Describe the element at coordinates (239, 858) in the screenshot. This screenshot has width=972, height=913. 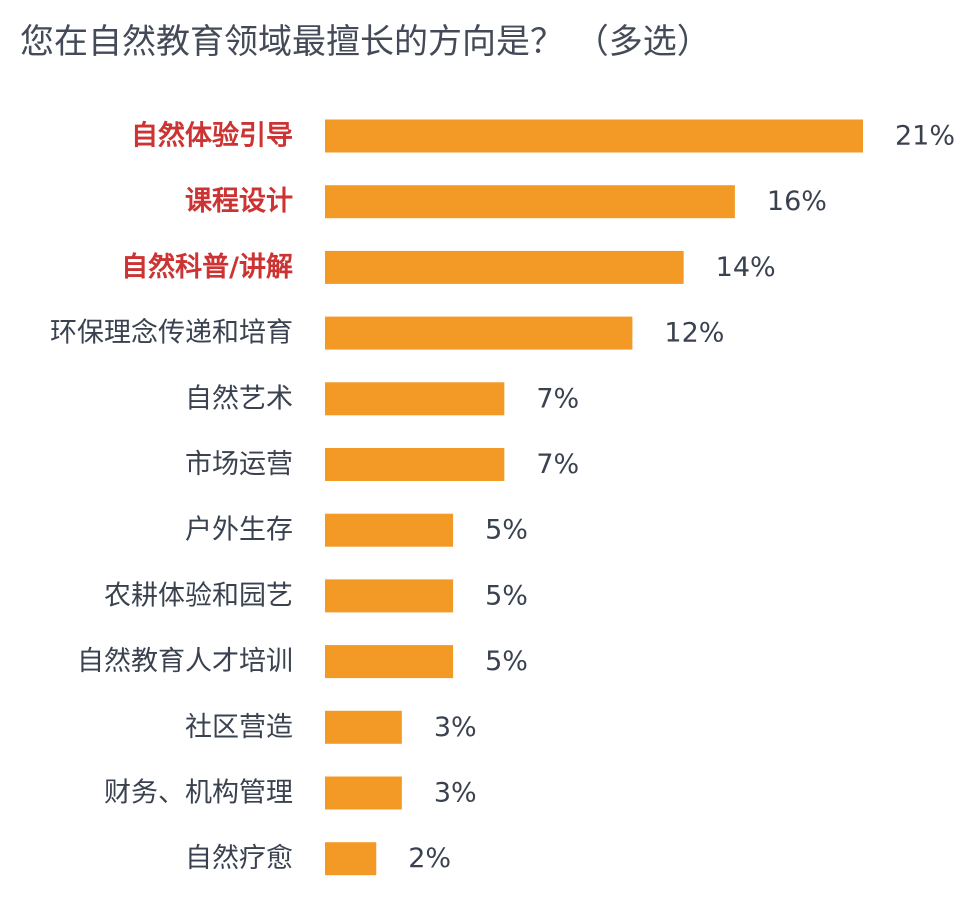
I see `category-label: 自然疗愈` at that location.